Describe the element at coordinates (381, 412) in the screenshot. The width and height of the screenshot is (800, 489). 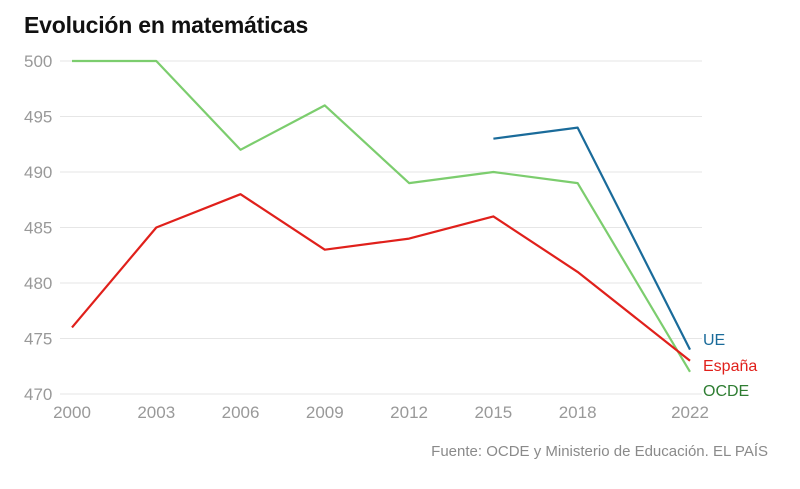
I see `x-axis-ticks: 2000 2003 2006 2009 2012 2015 2018 2022` at that location.